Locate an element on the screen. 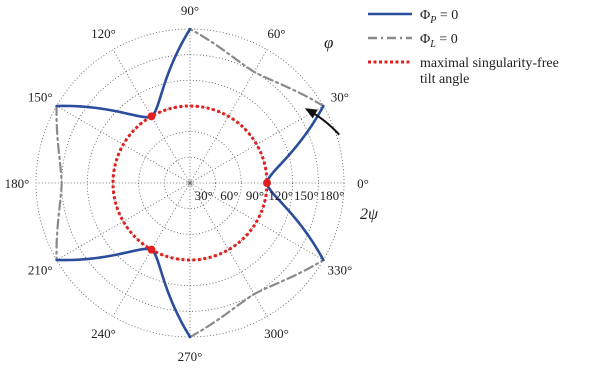 The image size is (597, 369). radial-tick-label: 120° is located at coordinates (280, 195).